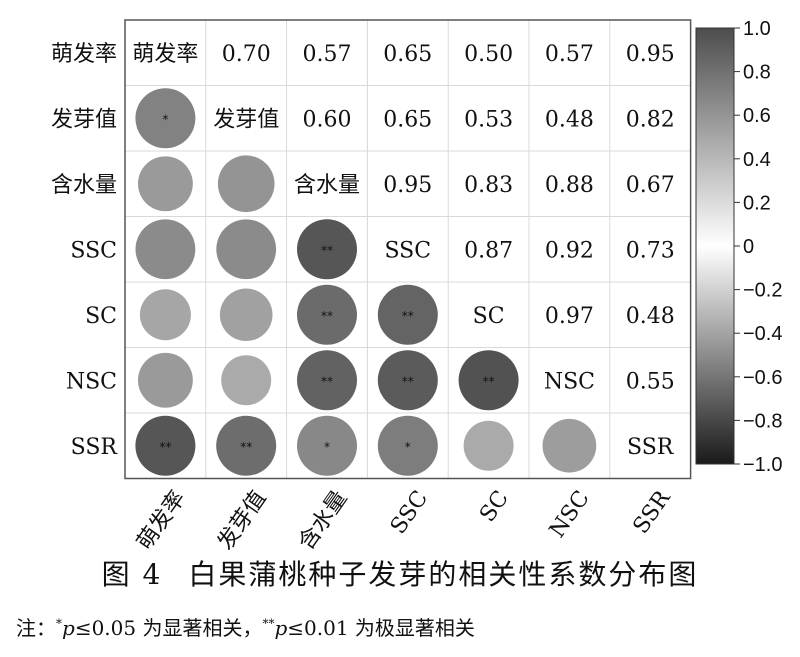 The image size is (800, 657). I want to click on x-axis-labels: 萌发率 发芽值 含水量 SSC SC NSC SSR, so click(404, 517).